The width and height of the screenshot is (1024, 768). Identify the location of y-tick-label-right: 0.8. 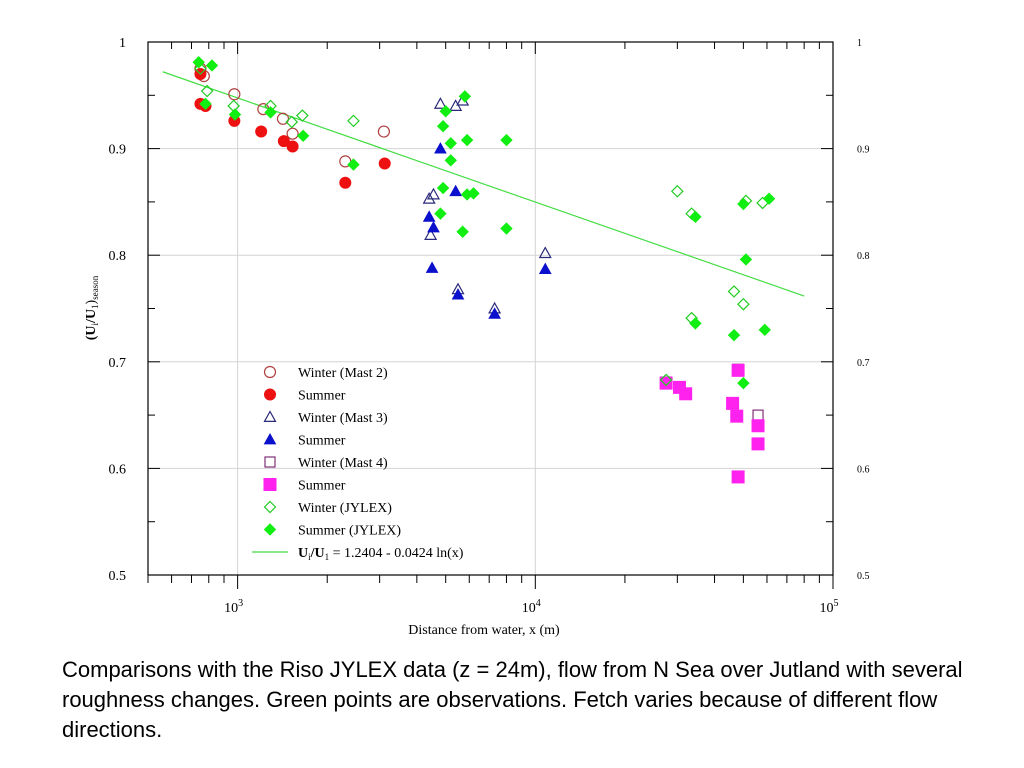
(863, 256).